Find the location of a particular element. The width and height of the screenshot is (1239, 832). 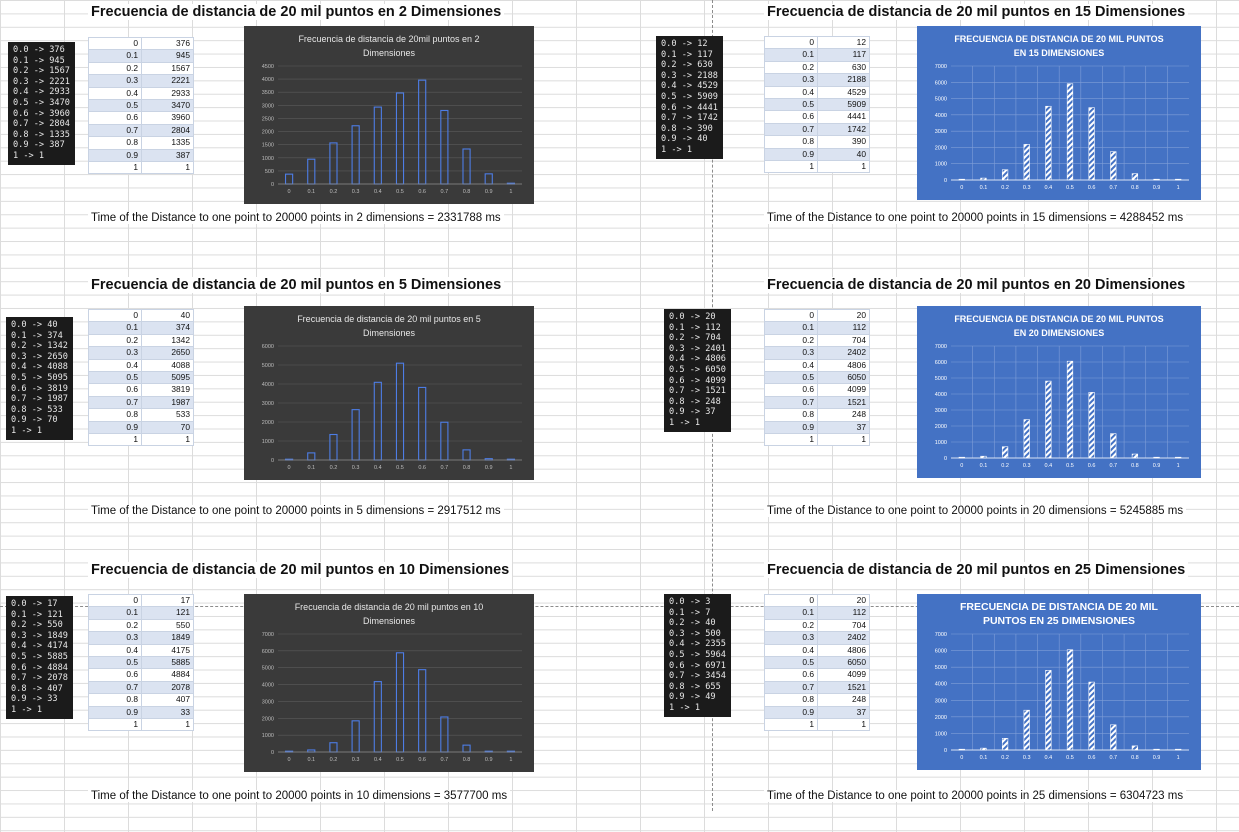

distance-cell: 0.4 is located at coordinates (115, 93).